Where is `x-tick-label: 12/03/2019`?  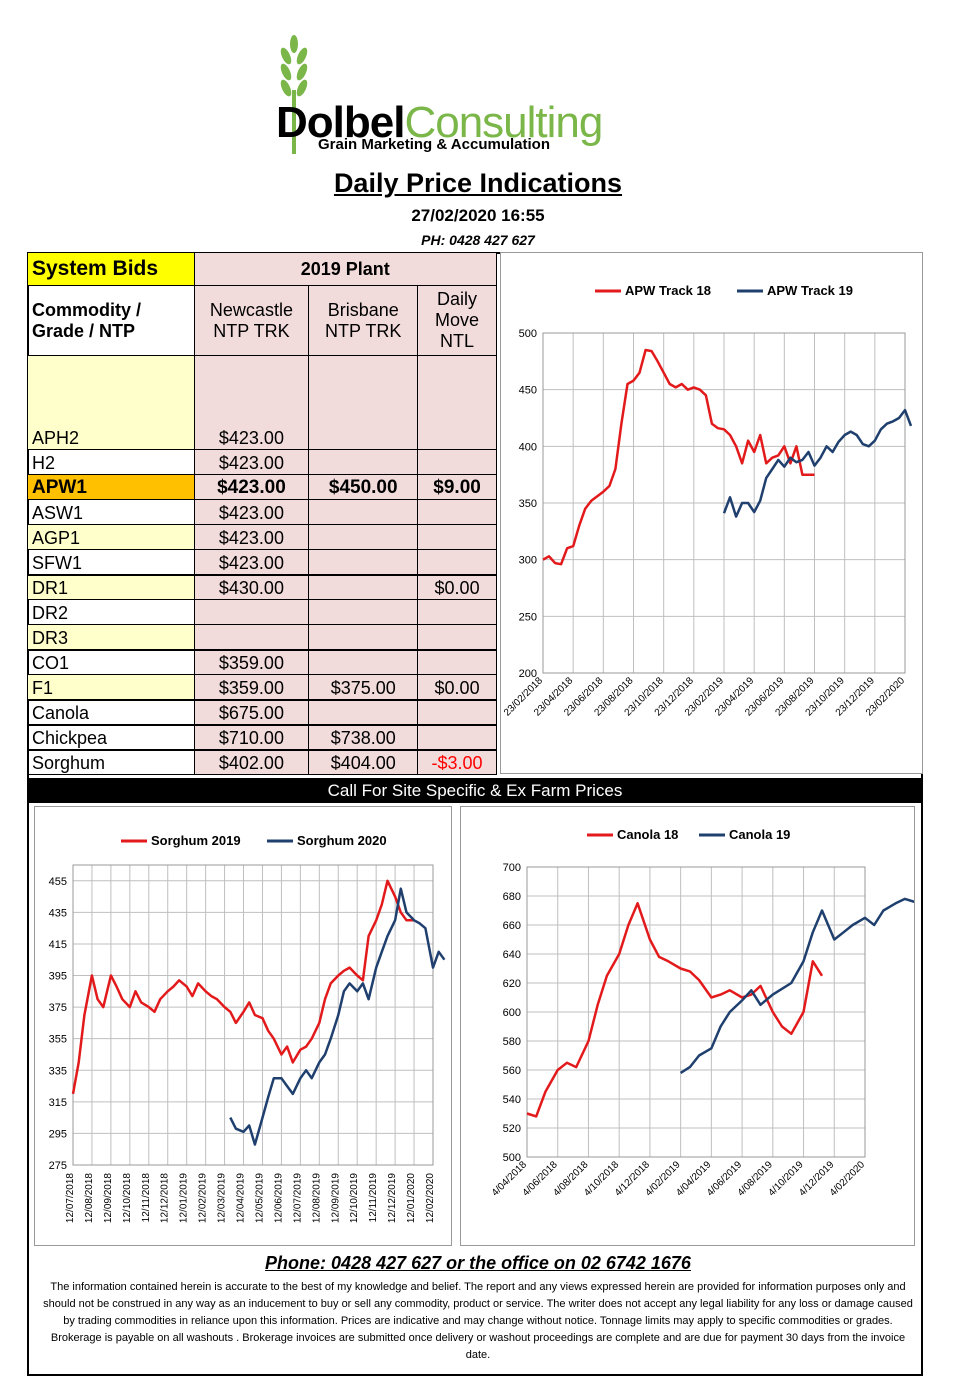 x-tick-label: 12/03/2019 is located at coordinates (222, 1198).